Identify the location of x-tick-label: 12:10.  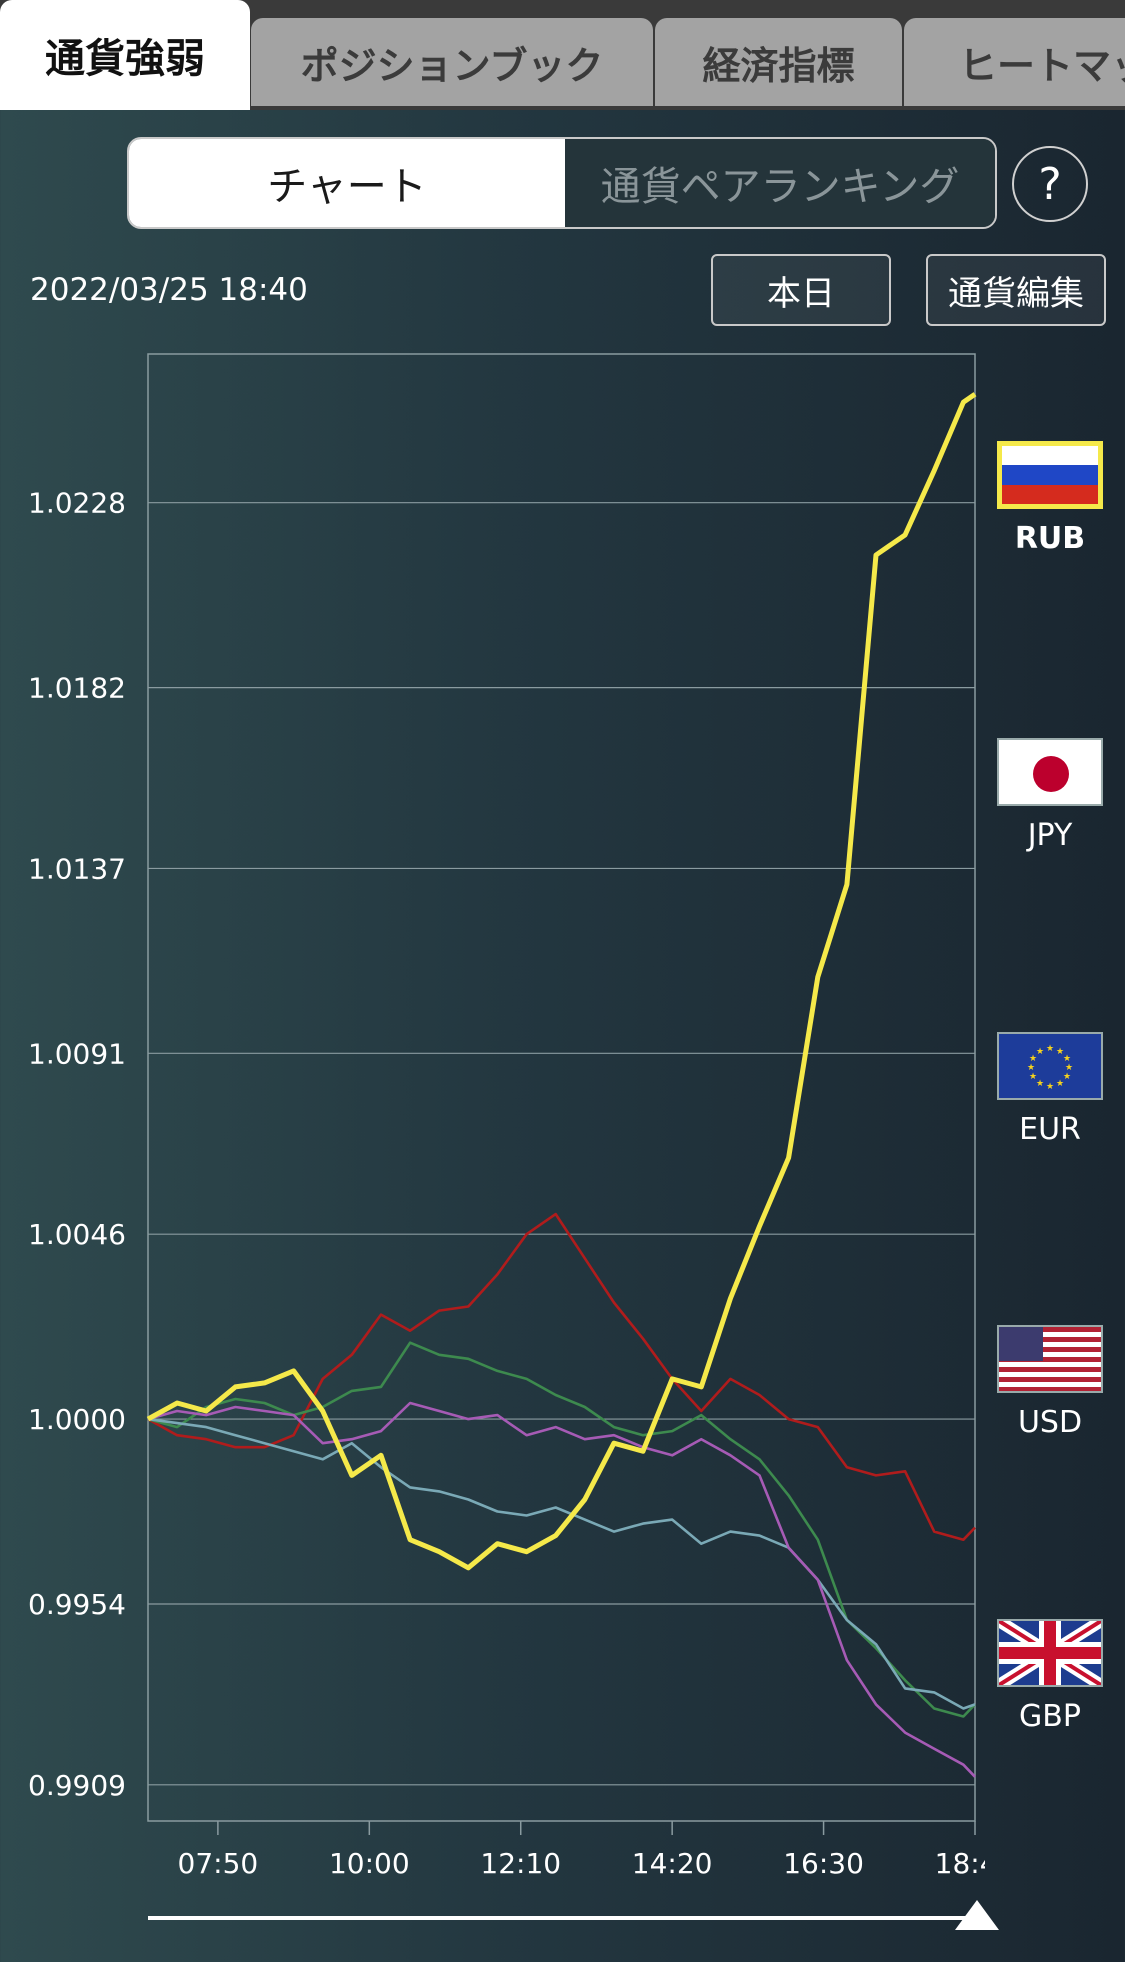
(520, 1863).